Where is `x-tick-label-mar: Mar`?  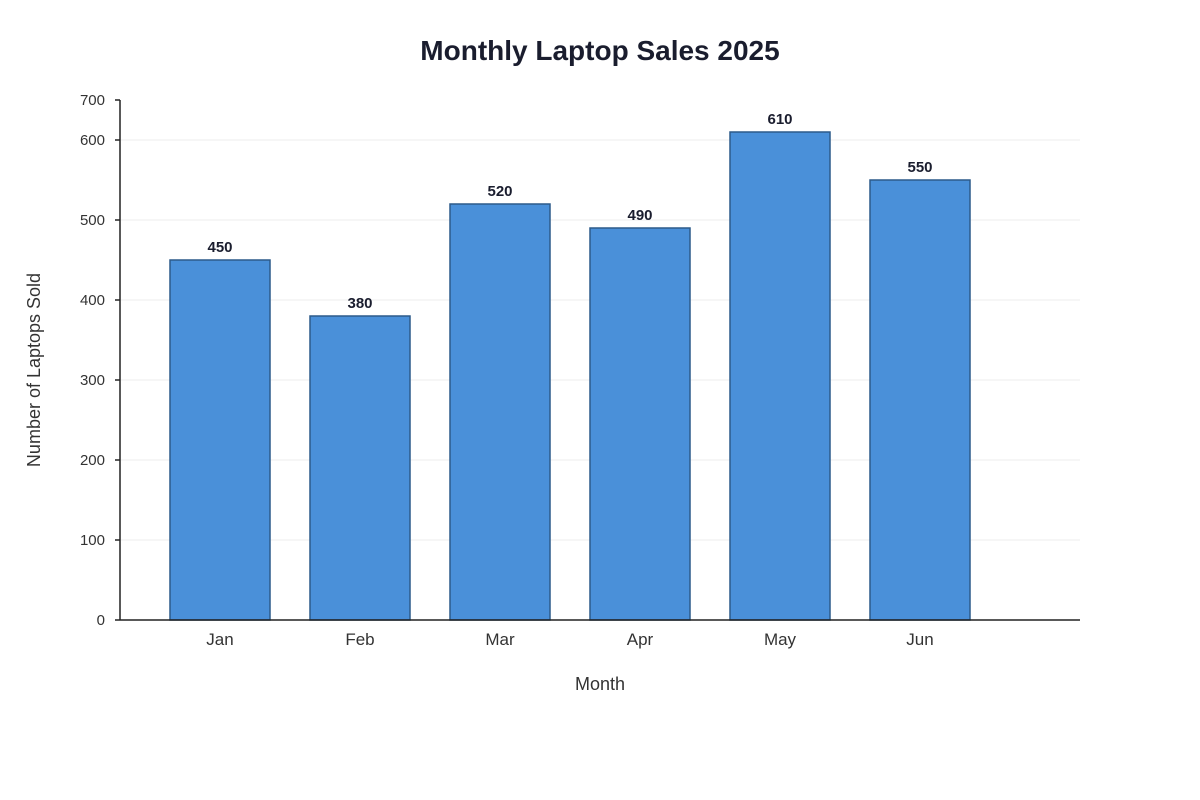
x-tick-label-mar: Mar is located at coordinates (500, 639).